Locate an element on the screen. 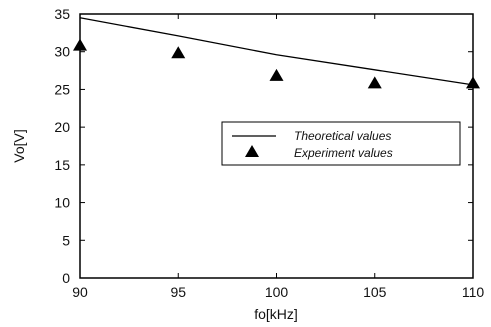 The height and width of the screenshot is (327, 491). x-tick-label: 100 is located at coordinates (277, 292).